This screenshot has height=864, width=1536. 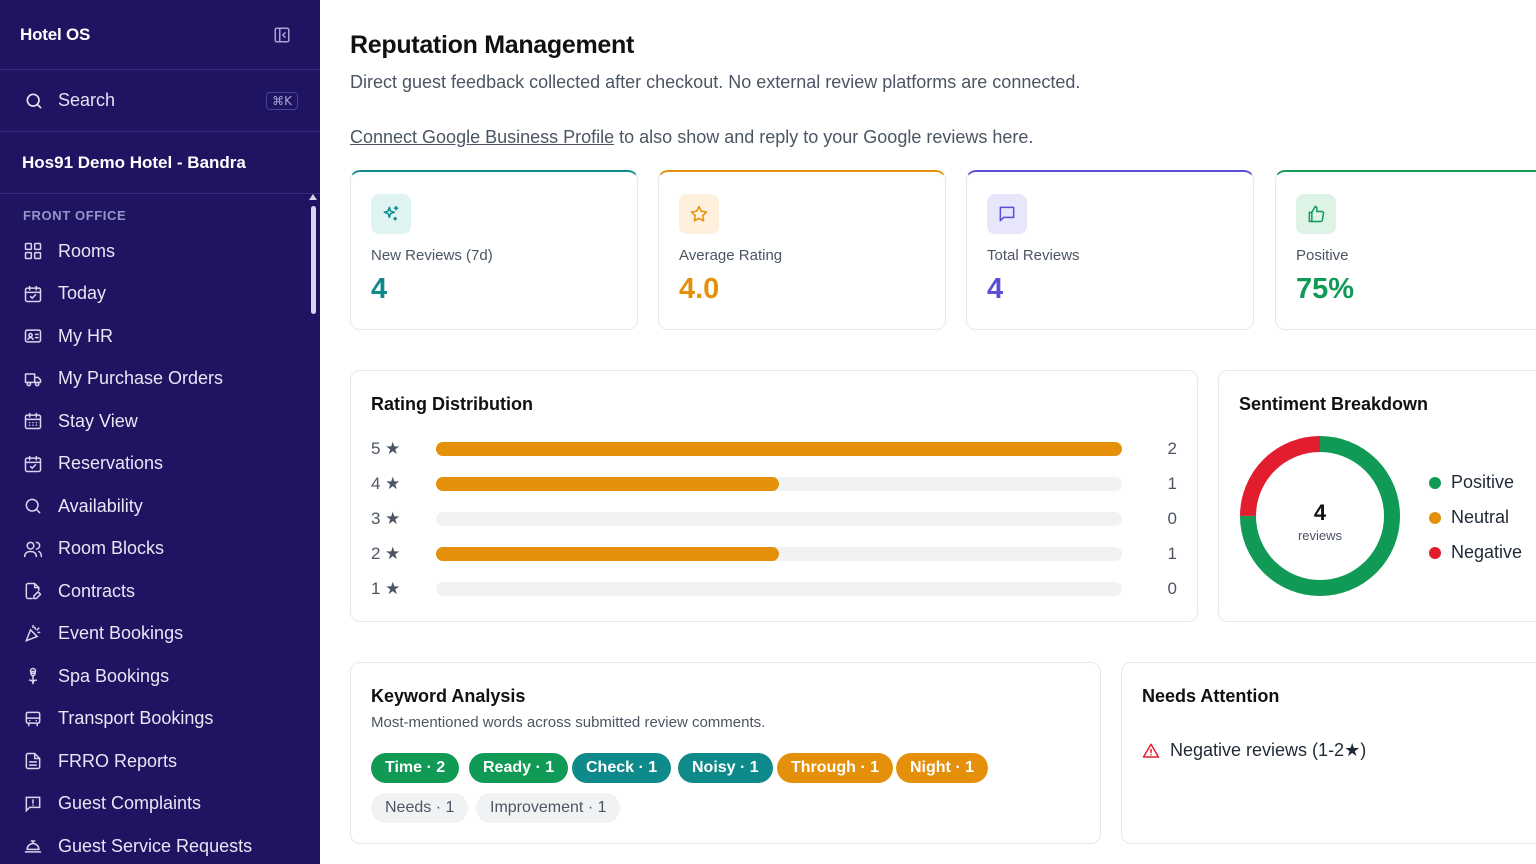 What do you see at coordinates (33, 336) in the screenshot?
I see `id-card-icon` at bounding box center [33, 336].